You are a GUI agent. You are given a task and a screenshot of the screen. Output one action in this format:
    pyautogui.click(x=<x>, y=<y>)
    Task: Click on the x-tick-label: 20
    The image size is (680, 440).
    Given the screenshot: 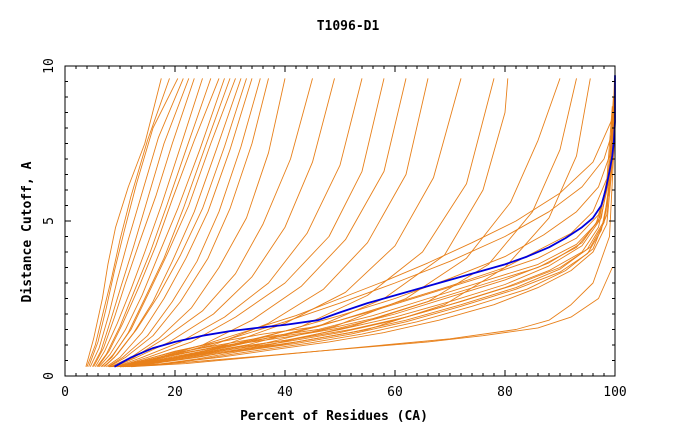 What is the action you would take?
    pyautogui.click(x=175, y=392)
    